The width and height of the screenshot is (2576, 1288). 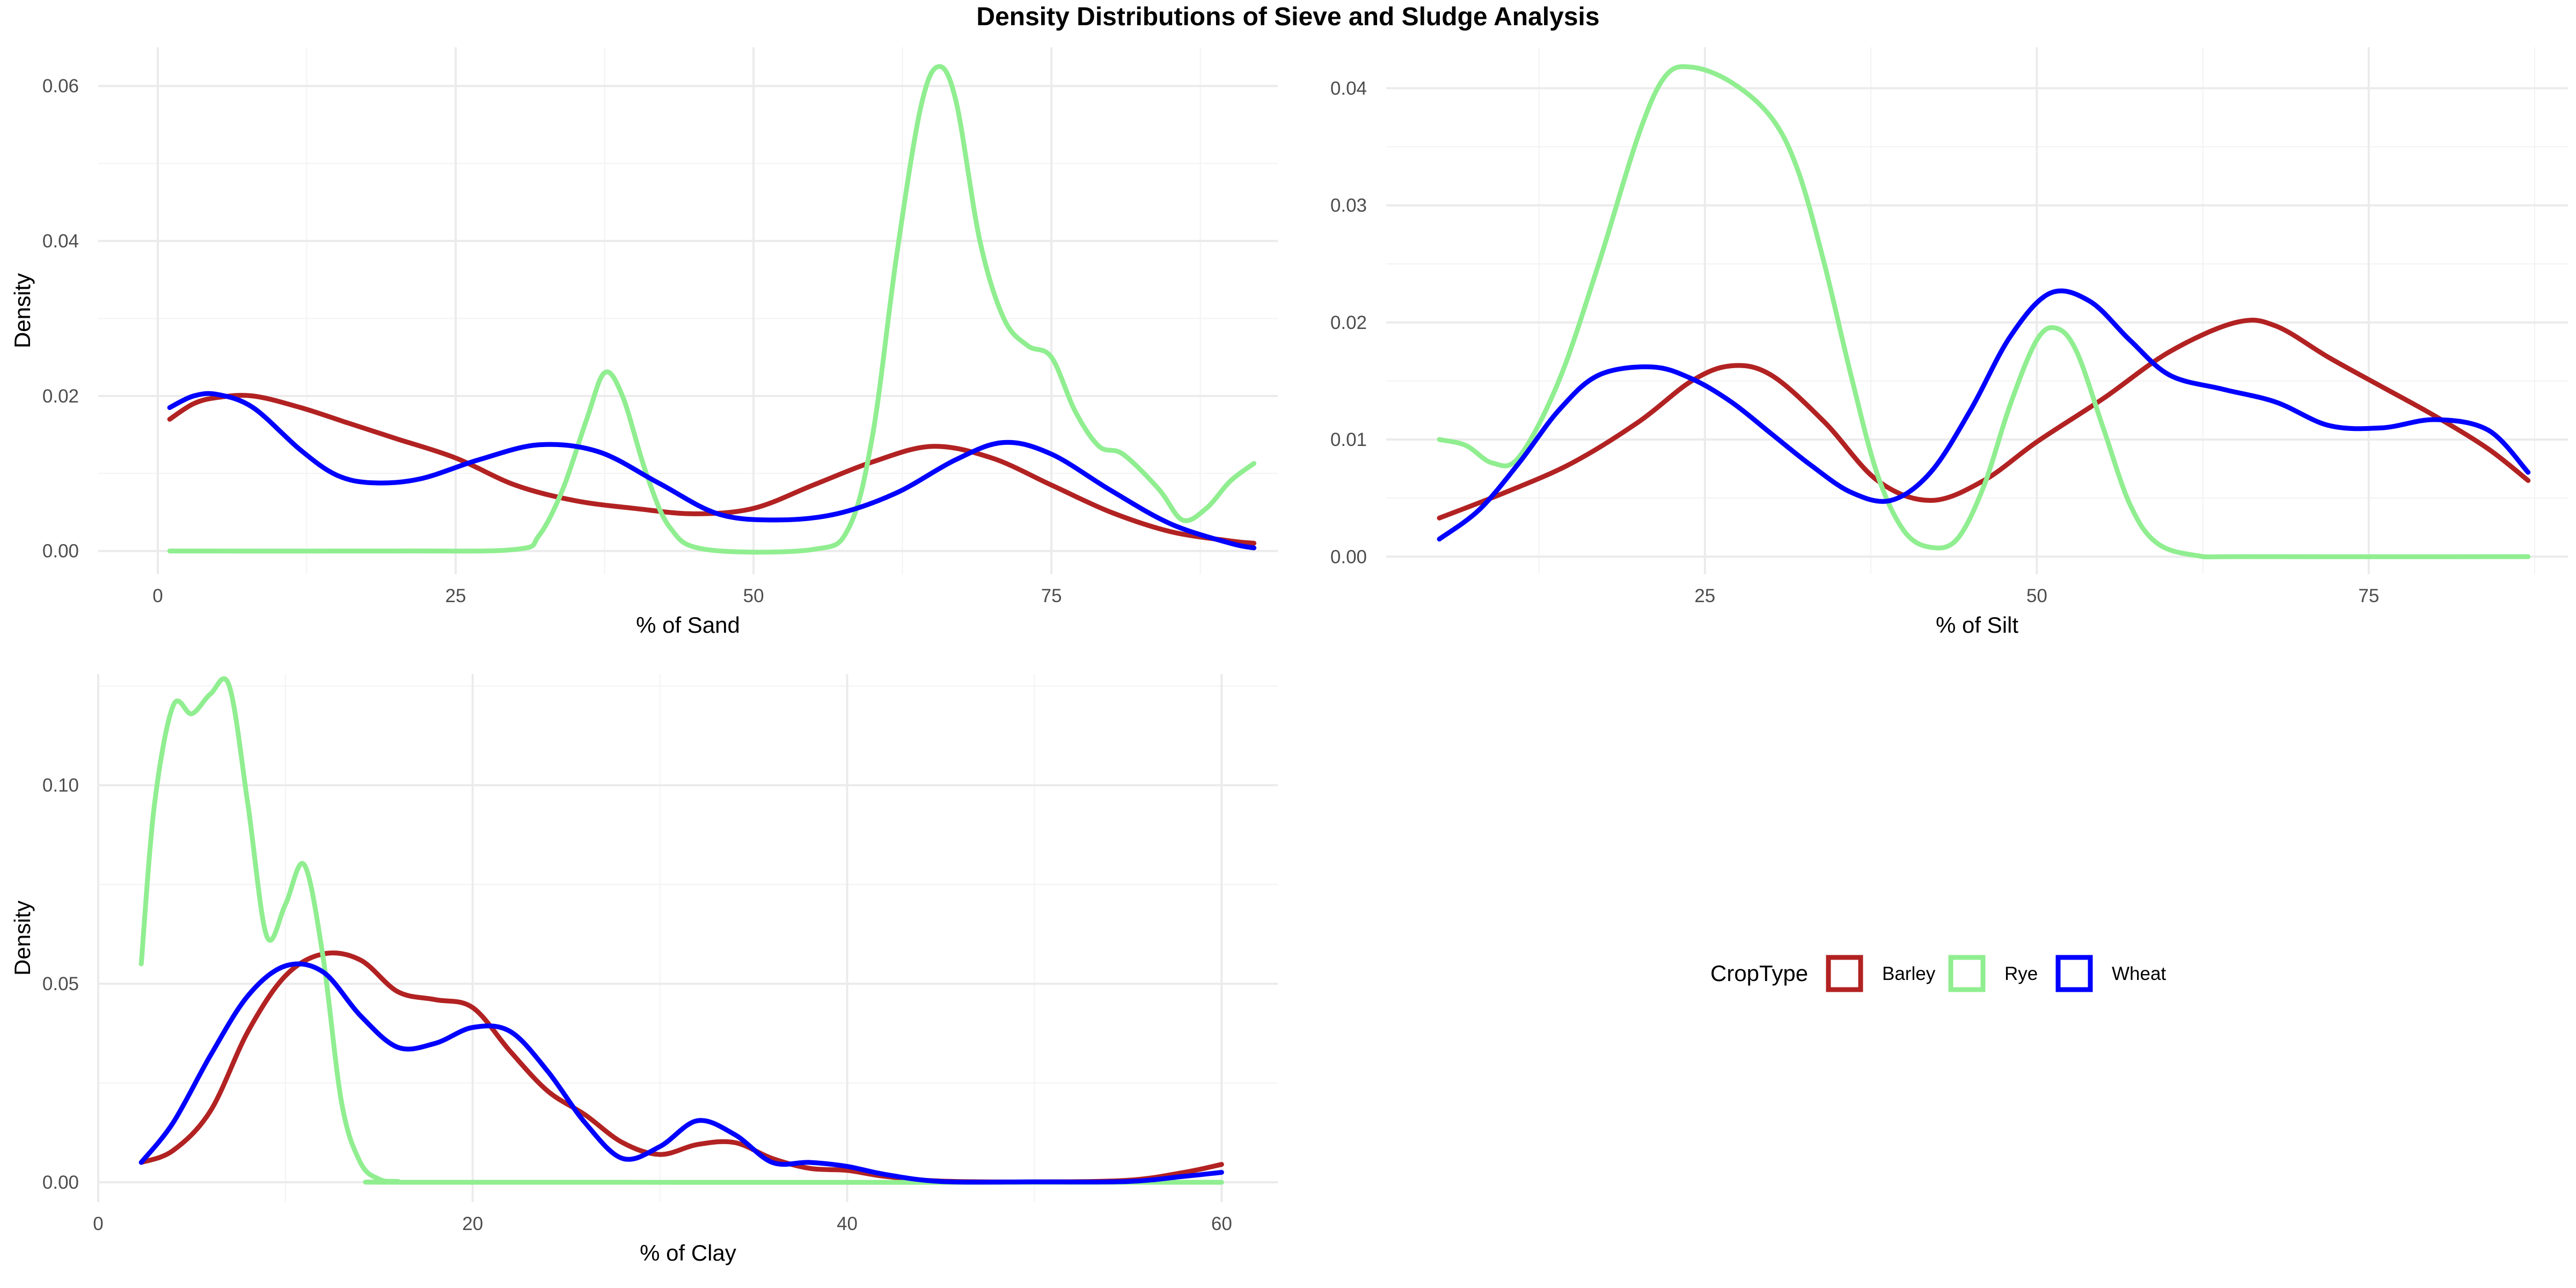 What do you see at coordinates (60, 86) in the screenshot?
I see `y-tick-label: 0.06` at bounding box center [60, 86].